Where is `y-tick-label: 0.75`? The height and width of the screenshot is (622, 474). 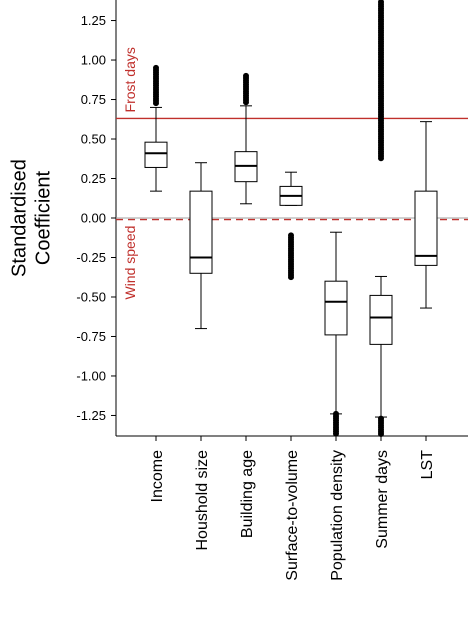 y-tick-label: 0.75 is located at coordinates (93, 99).